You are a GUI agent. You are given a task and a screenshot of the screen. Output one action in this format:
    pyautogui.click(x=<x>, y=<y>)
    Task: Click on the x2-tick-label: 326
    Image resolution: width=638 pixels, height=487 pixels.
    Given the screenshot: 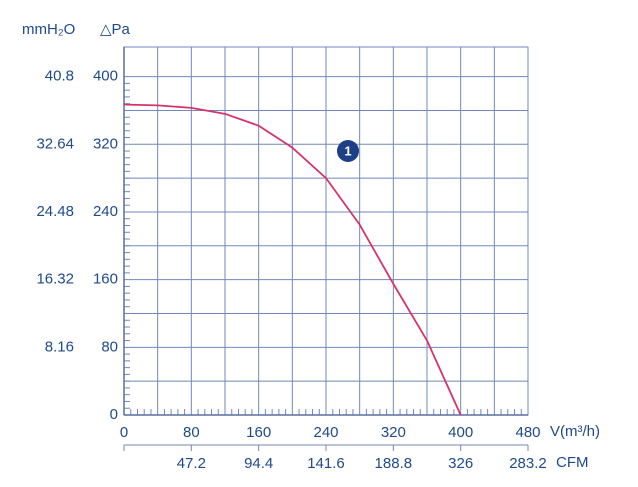 What is the action you would take?
    pyautogui.click(x=460, y=463)
    